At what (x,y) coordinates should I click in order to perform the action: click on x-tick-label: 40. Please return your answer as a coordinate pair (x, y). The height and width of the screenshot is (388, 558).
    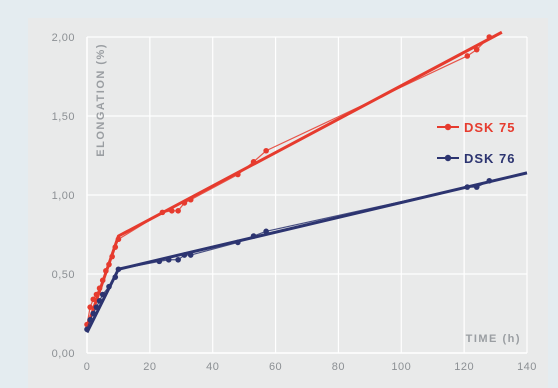
    Looking at the image, I should click on (212, 367).